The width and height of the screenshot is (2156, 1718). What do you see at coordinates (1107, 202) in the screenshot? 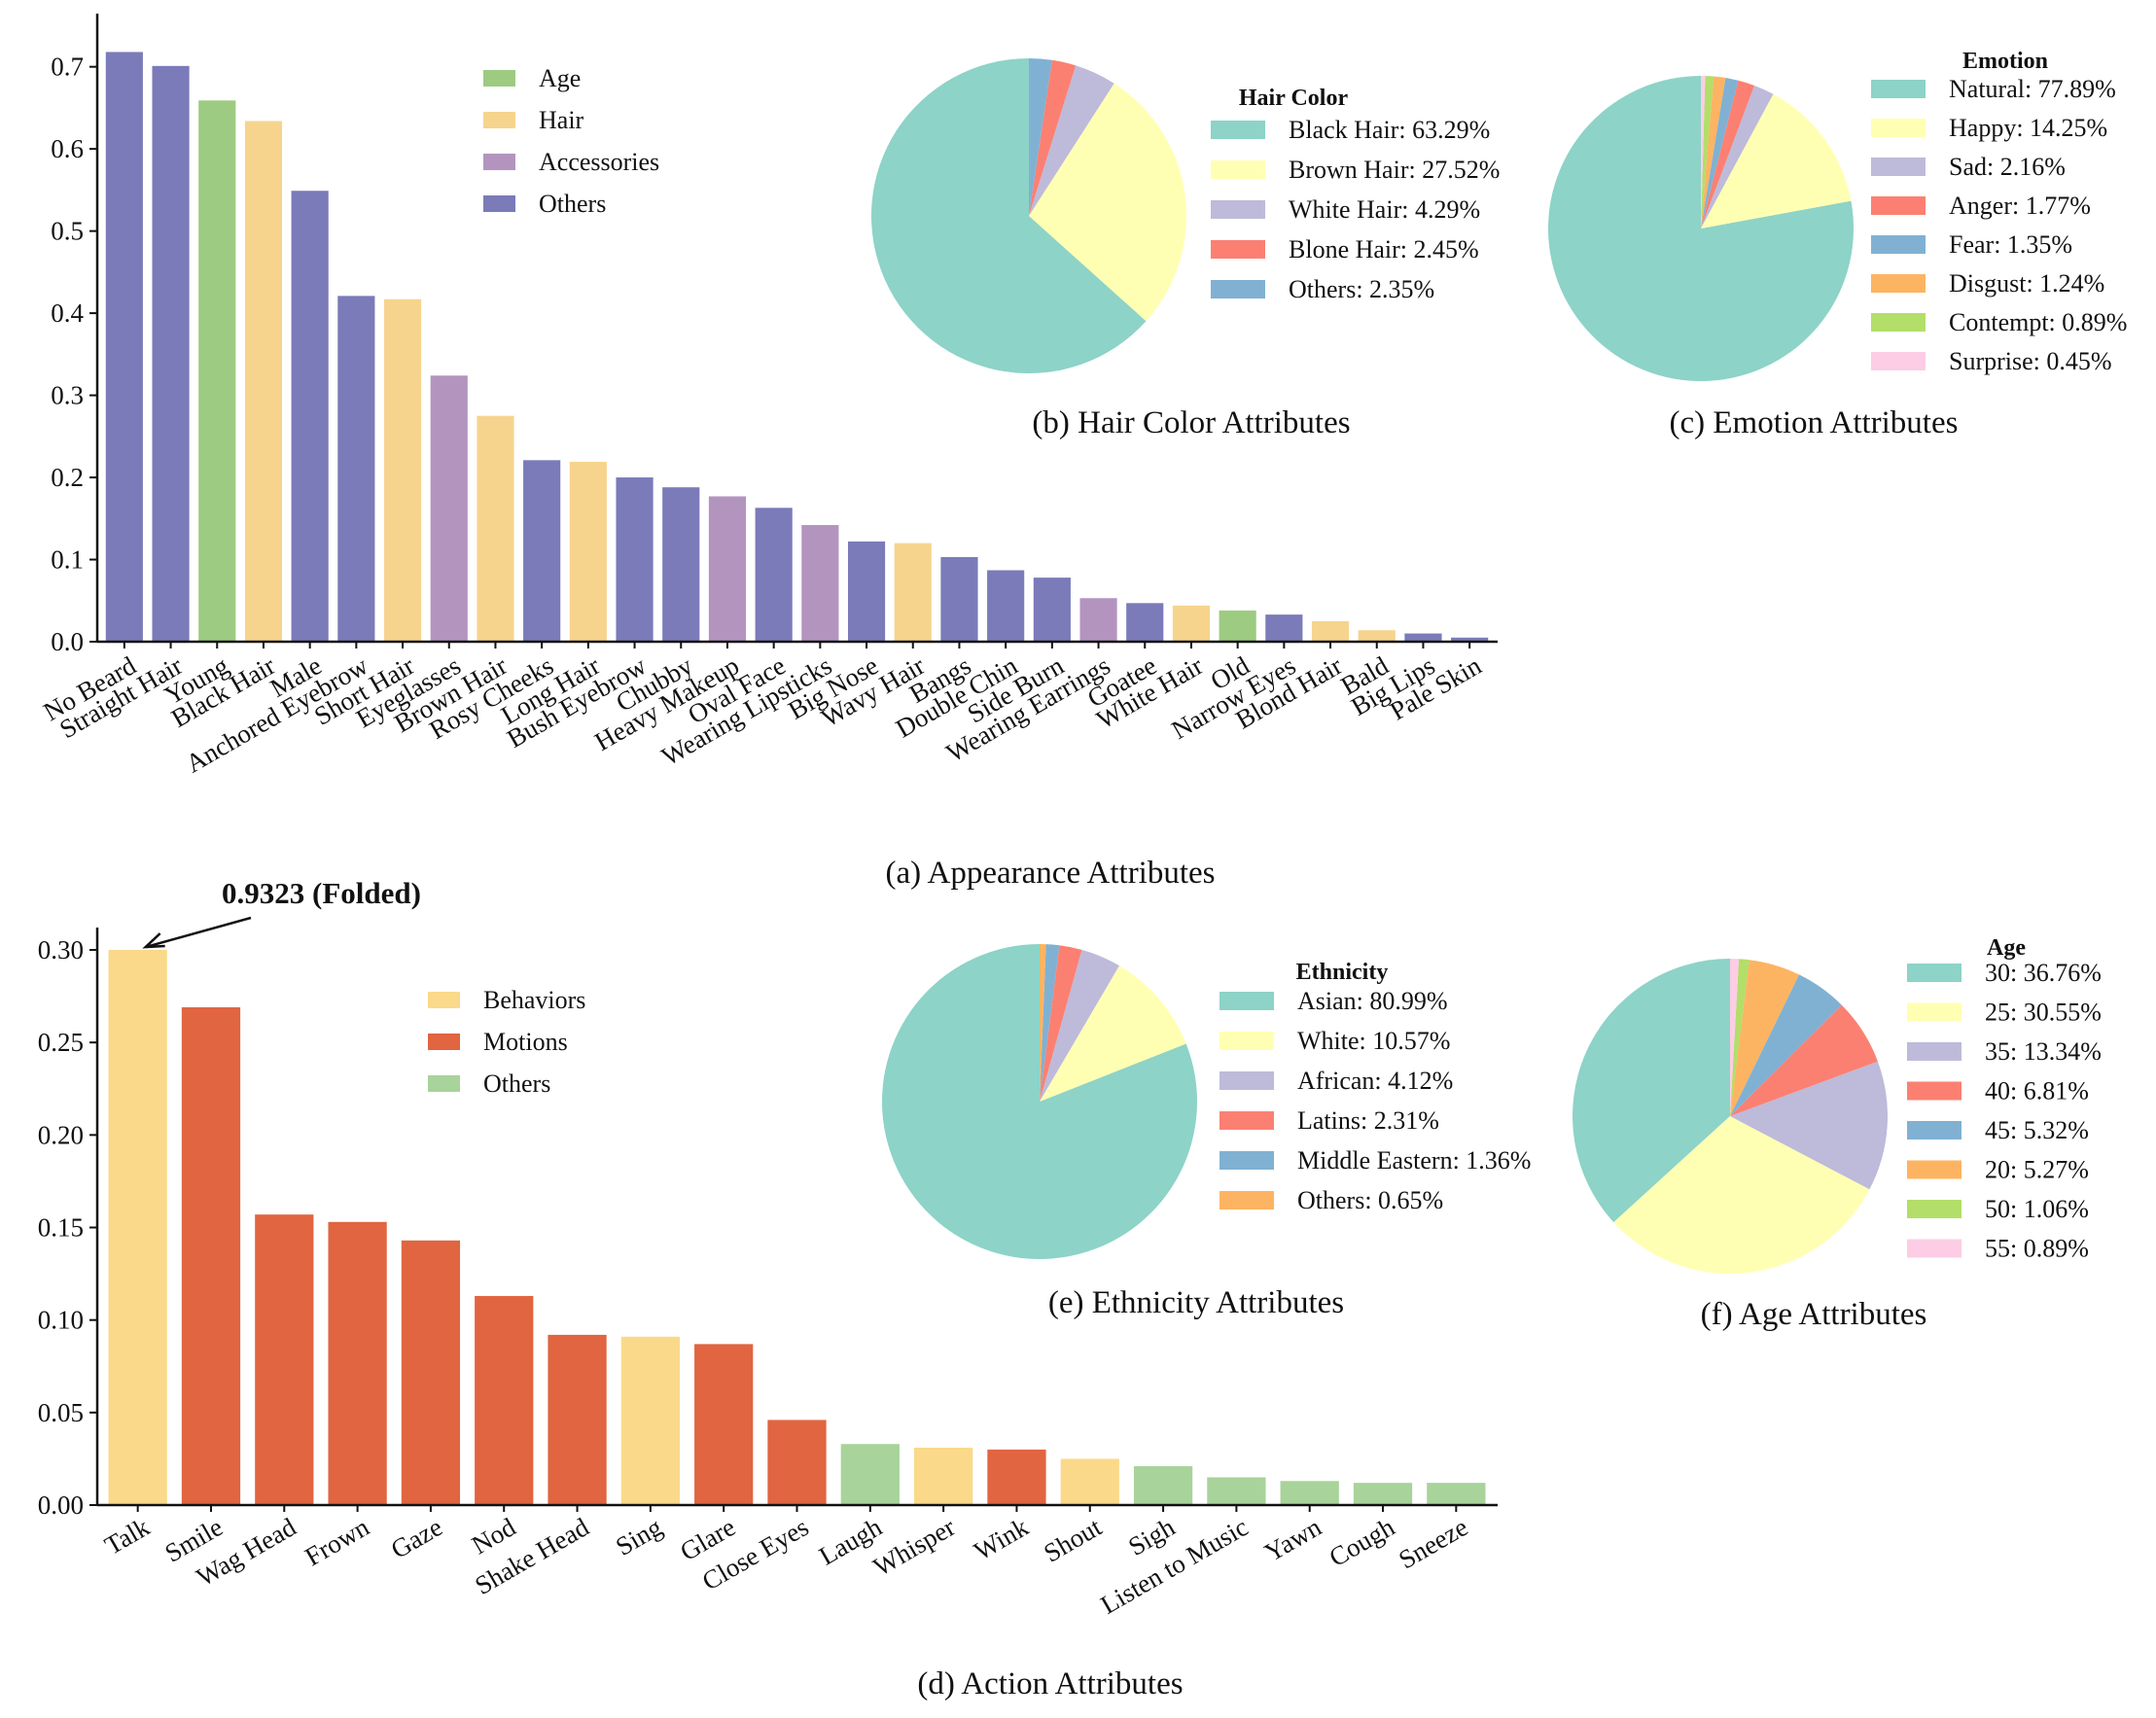
I see `pie-slice-brown-hair` at bounding box center [1107, 202].